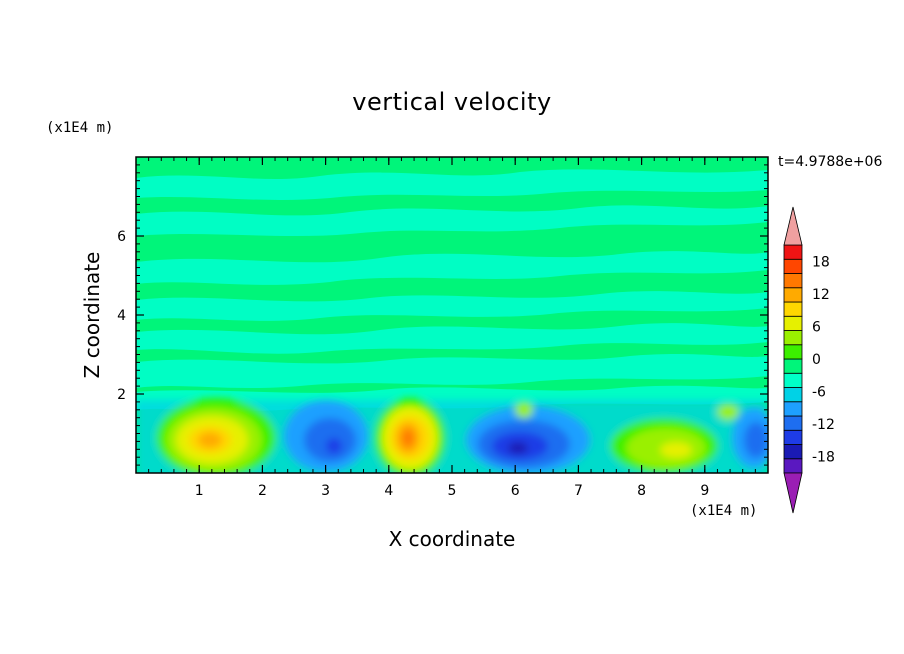 Image resolution: width=904 pixels, height=654 pixels. What do you see at coordinates (199, 491) in the screenshot?
I see `x-tick-label: 1` at bounding box center [199, 491].